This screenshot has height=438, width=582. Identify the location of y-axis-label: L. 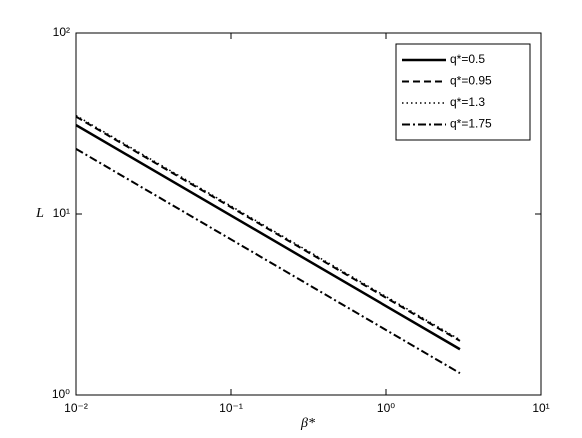
(39, 213).